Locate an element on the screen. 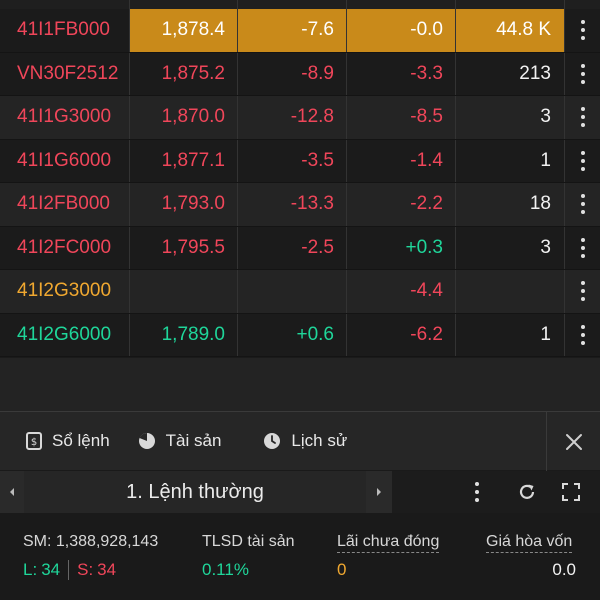 This screenshot has width=600, height=600. tlsd-value: 0.11% is located at coordinates (225, 569).